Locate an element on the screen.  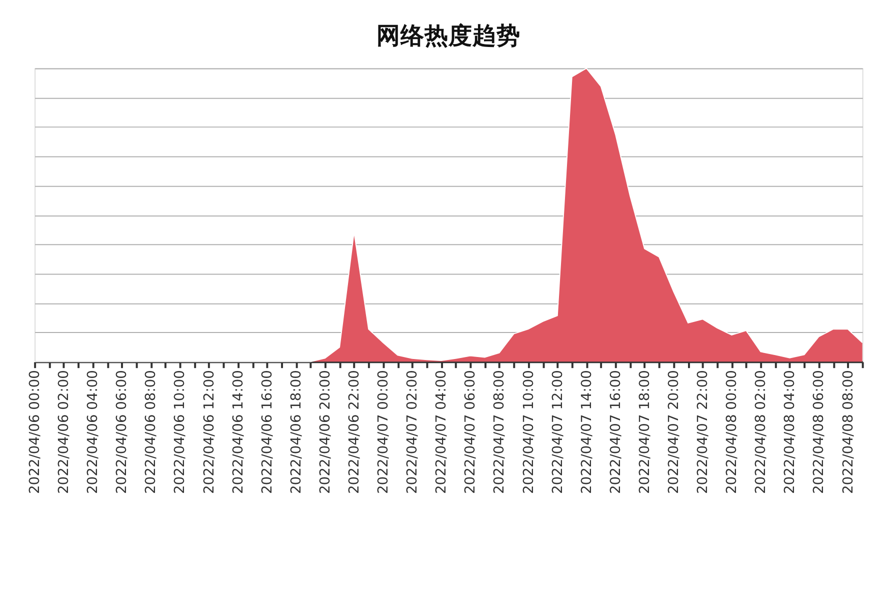
x-tick-label: 2022/04/07 22:00 is located at coordinates (703, 432).